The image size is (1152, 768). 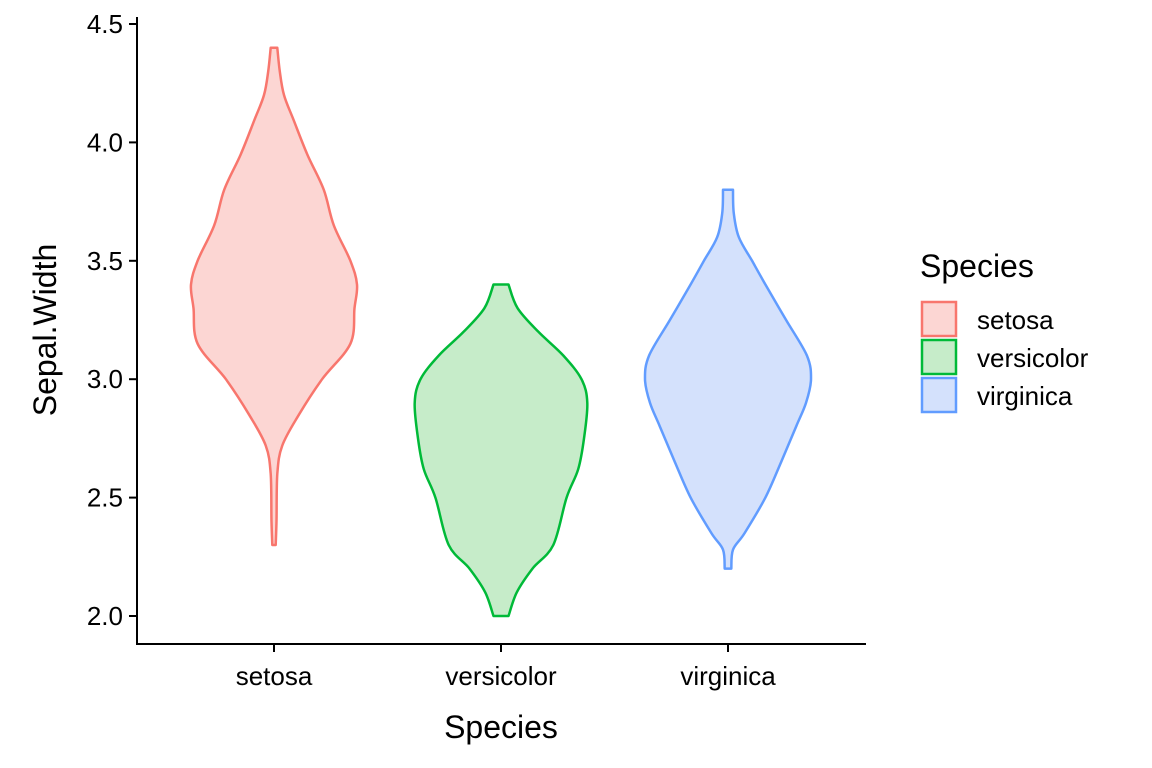 What do you see at coordinates (274, 676) in the screenshot?
I see `x-tick-label-setosa: setosa` at bounding box center [274, 676].